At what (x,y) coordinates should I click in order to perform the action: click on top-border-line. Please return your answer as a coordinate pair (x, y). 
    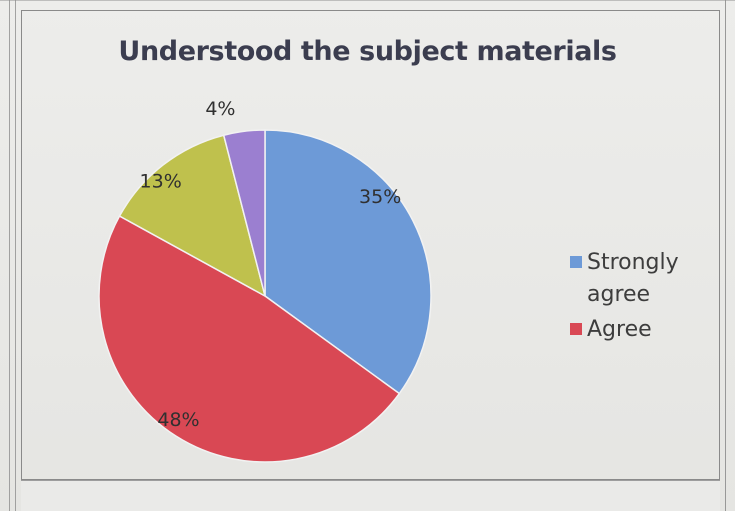
    Looking at the image, I should click on (367, 0).